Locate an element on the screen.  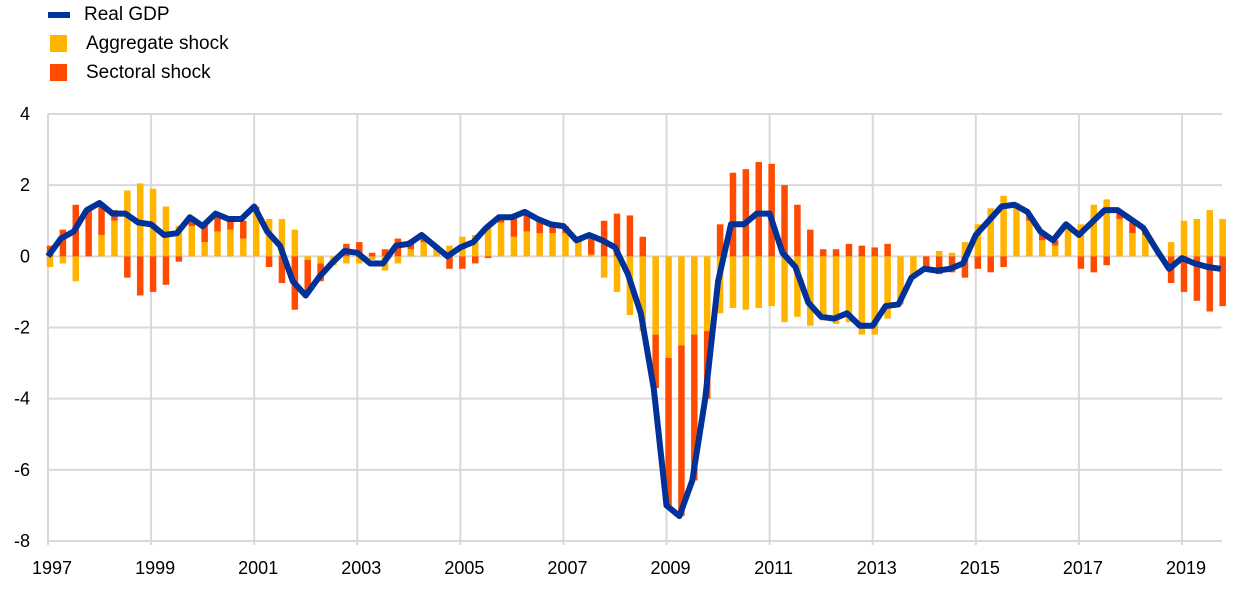
x-tick-label: 2001 is located at coordinates (258, 568).